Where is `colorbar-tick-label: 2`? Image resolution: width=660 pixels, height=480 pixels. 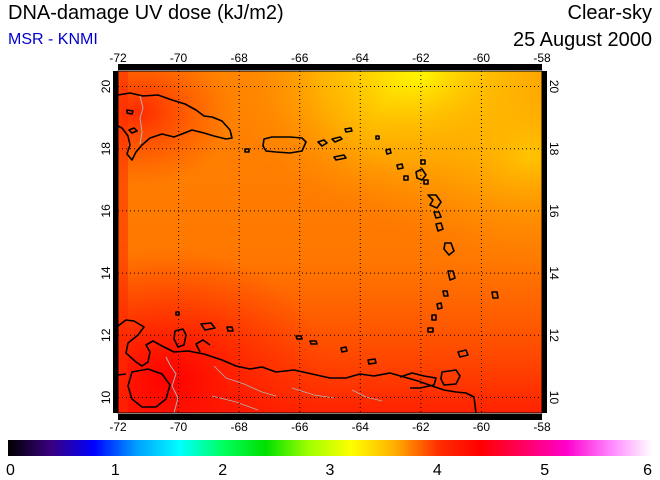 colorbar-tick-label: 2 is located at coordinates (222, 470).